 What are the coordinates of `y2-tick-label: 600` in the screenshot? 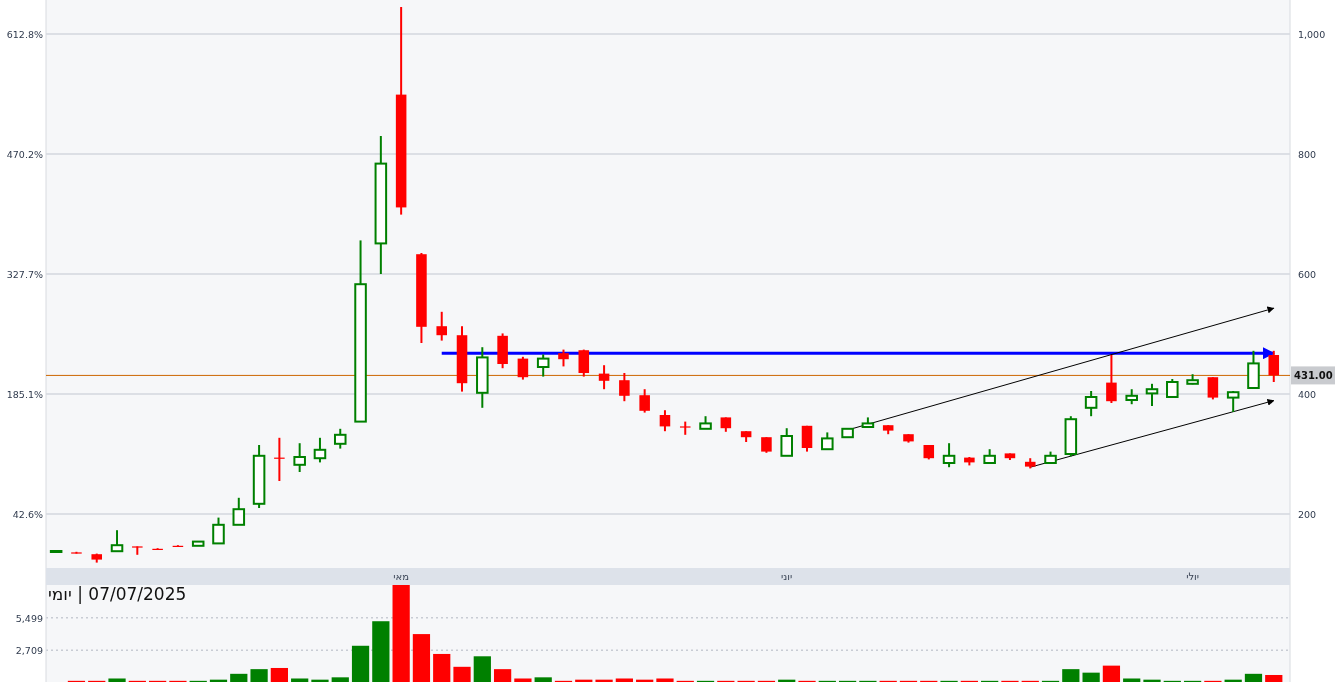 It's located at (1307, 275).